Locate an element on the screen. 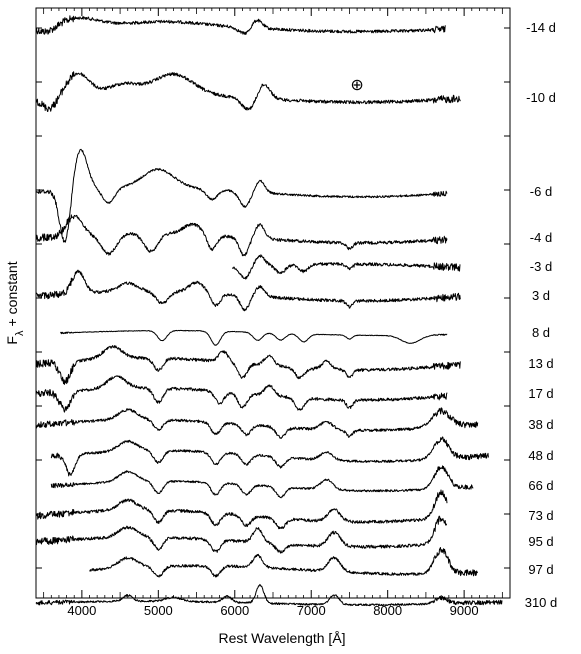 The image size is (581, 654). x-tick-labels: 4000 5000 6000 7000 8000 9000 is located at coordinates (272, 610).